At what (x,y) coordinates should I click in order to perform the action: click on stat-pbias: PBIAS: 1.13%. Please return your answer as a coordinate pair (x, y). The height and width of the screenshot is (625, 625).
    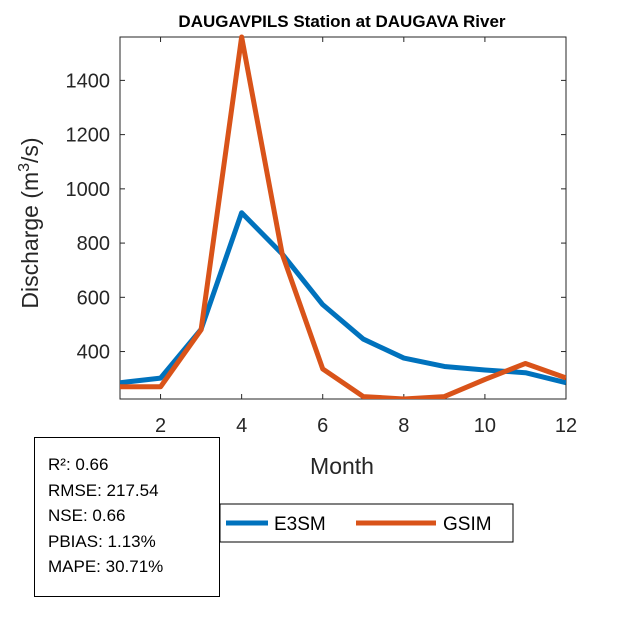
    Looking at the image, I should click on (102, 541).